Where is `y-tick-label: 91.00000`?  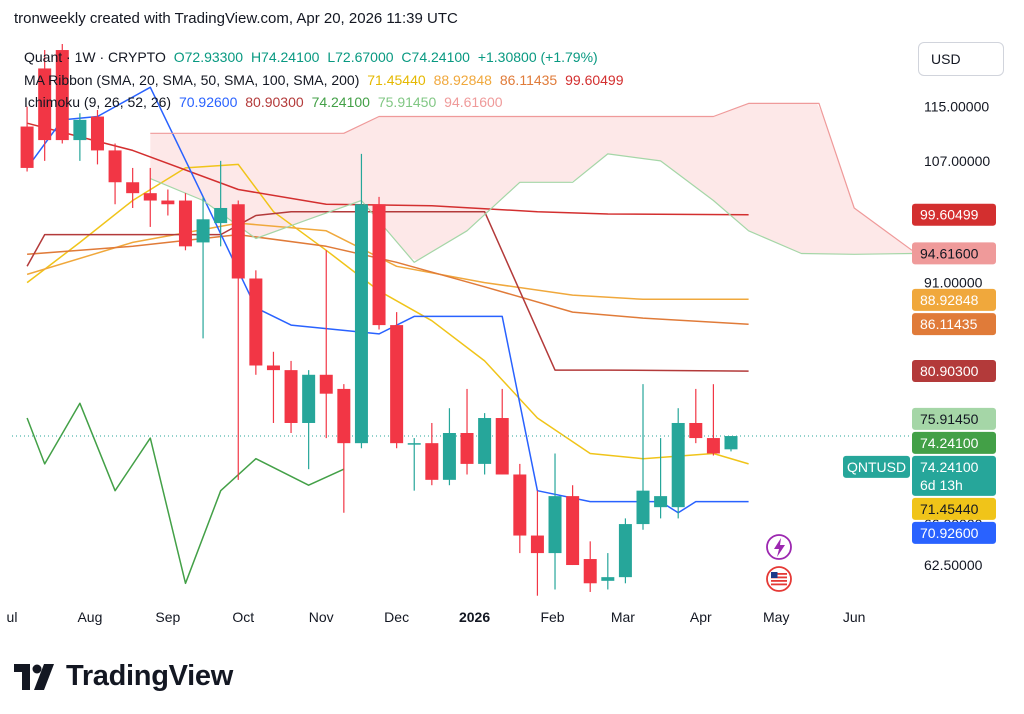
y-tick-label: 91.00000 is located at coordinates (953, 283).